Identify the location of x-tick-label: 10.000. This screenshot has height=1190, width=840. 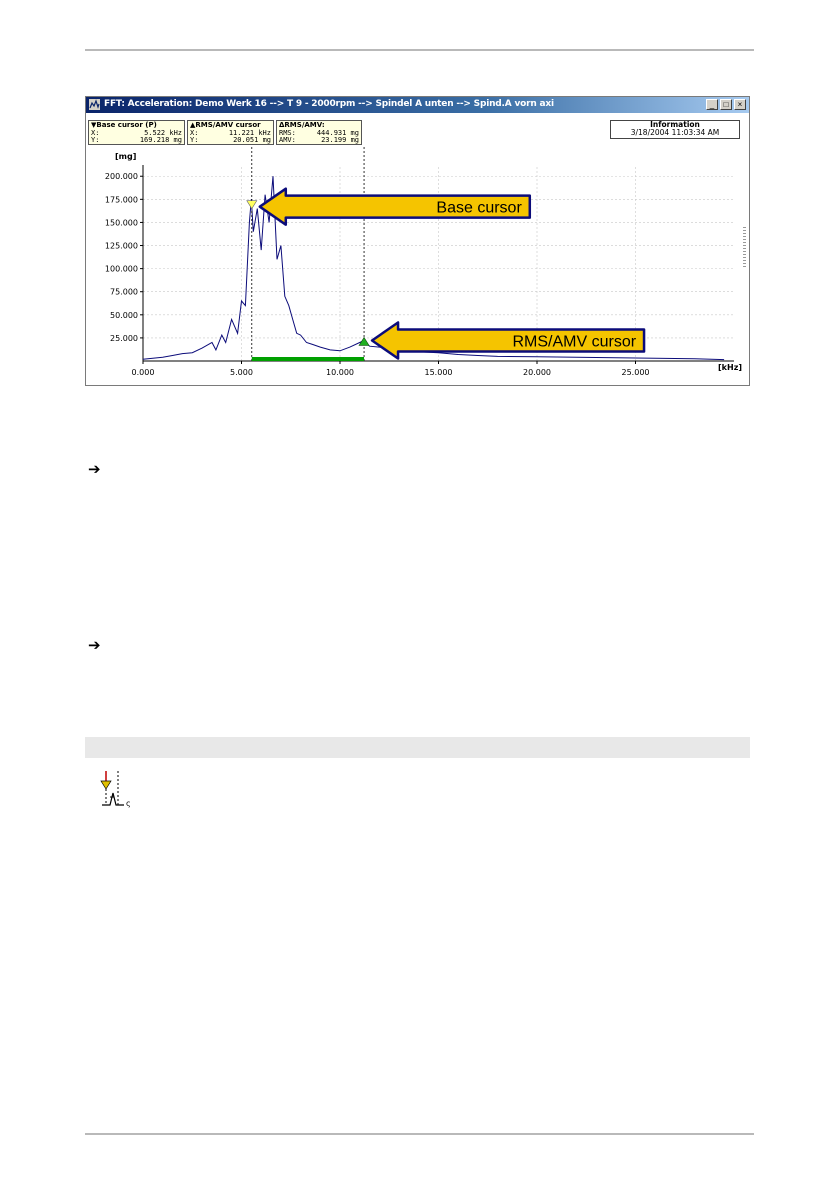
(340, 372).